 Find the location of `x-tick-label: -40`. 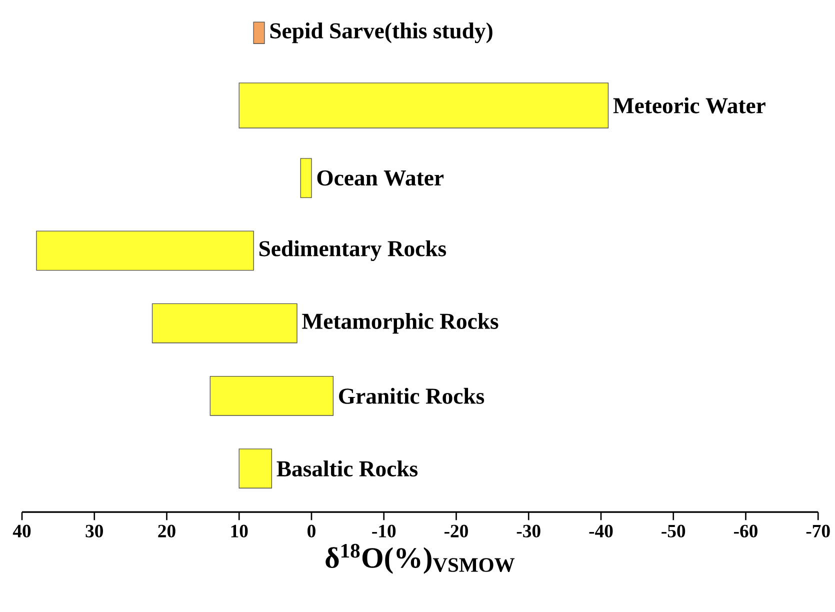

x-tick-label: -40 is located at coordinates (601, 531).